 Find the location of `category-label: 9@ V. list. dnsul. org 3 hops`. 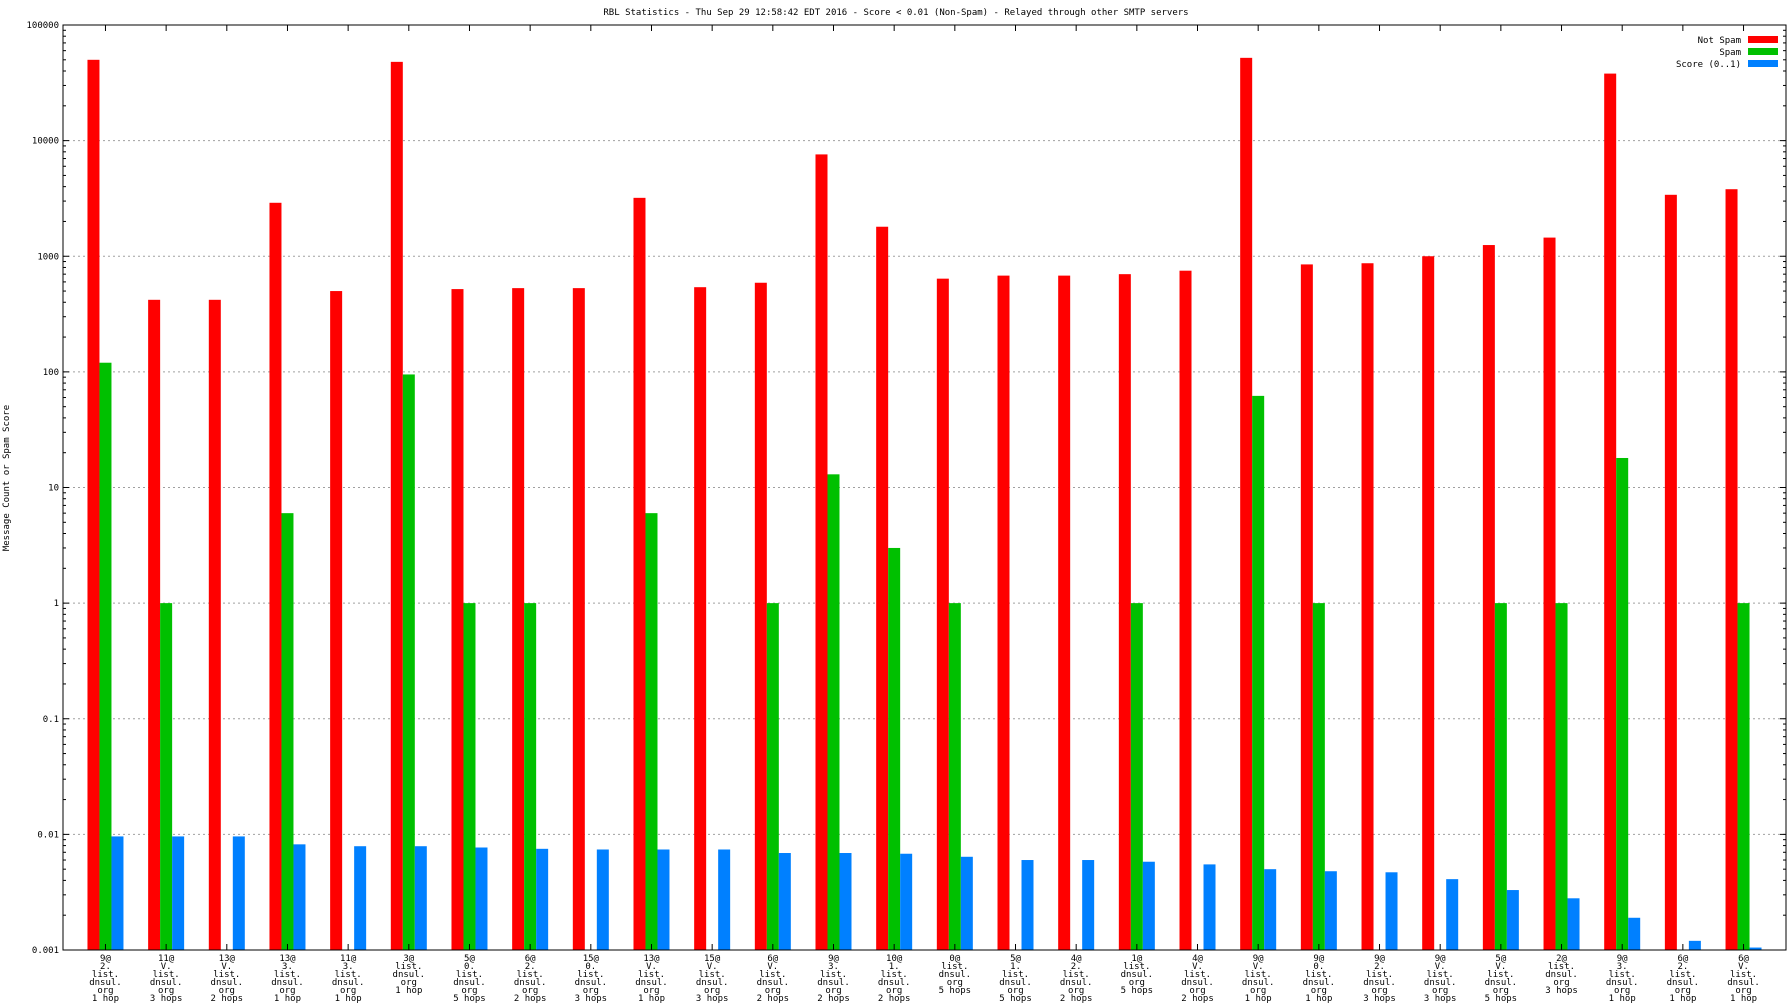

category-label: 9@ V. list. dnsul. org 3 hops is located at coordinates (1440, 979).